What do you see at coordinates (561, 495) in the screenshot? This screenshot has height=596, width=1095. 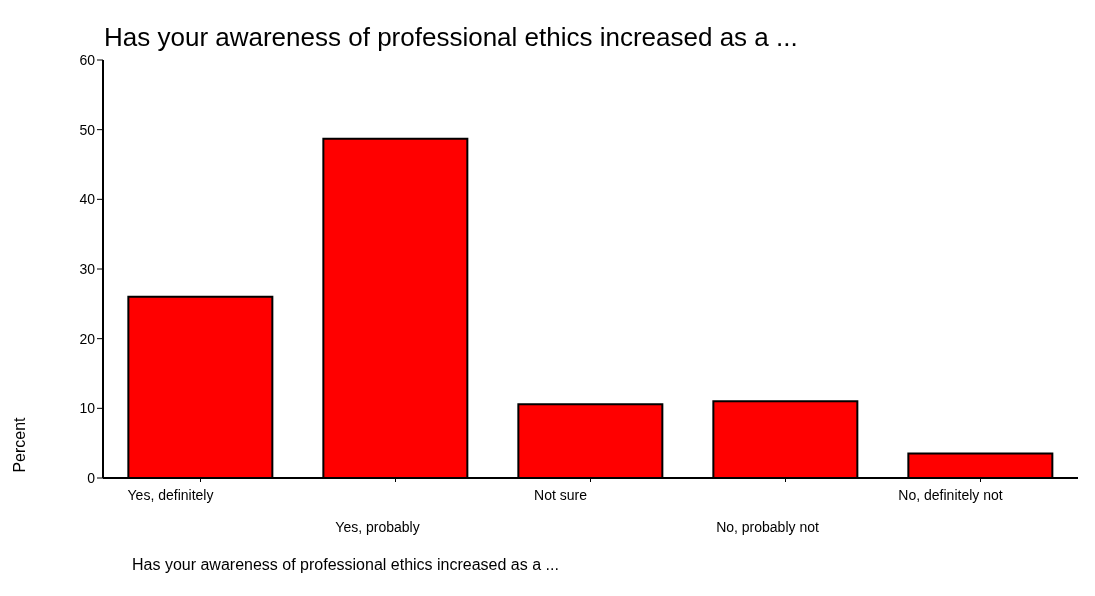 I see `x-tick-label: Not sure` at bounding box center [561, 495].